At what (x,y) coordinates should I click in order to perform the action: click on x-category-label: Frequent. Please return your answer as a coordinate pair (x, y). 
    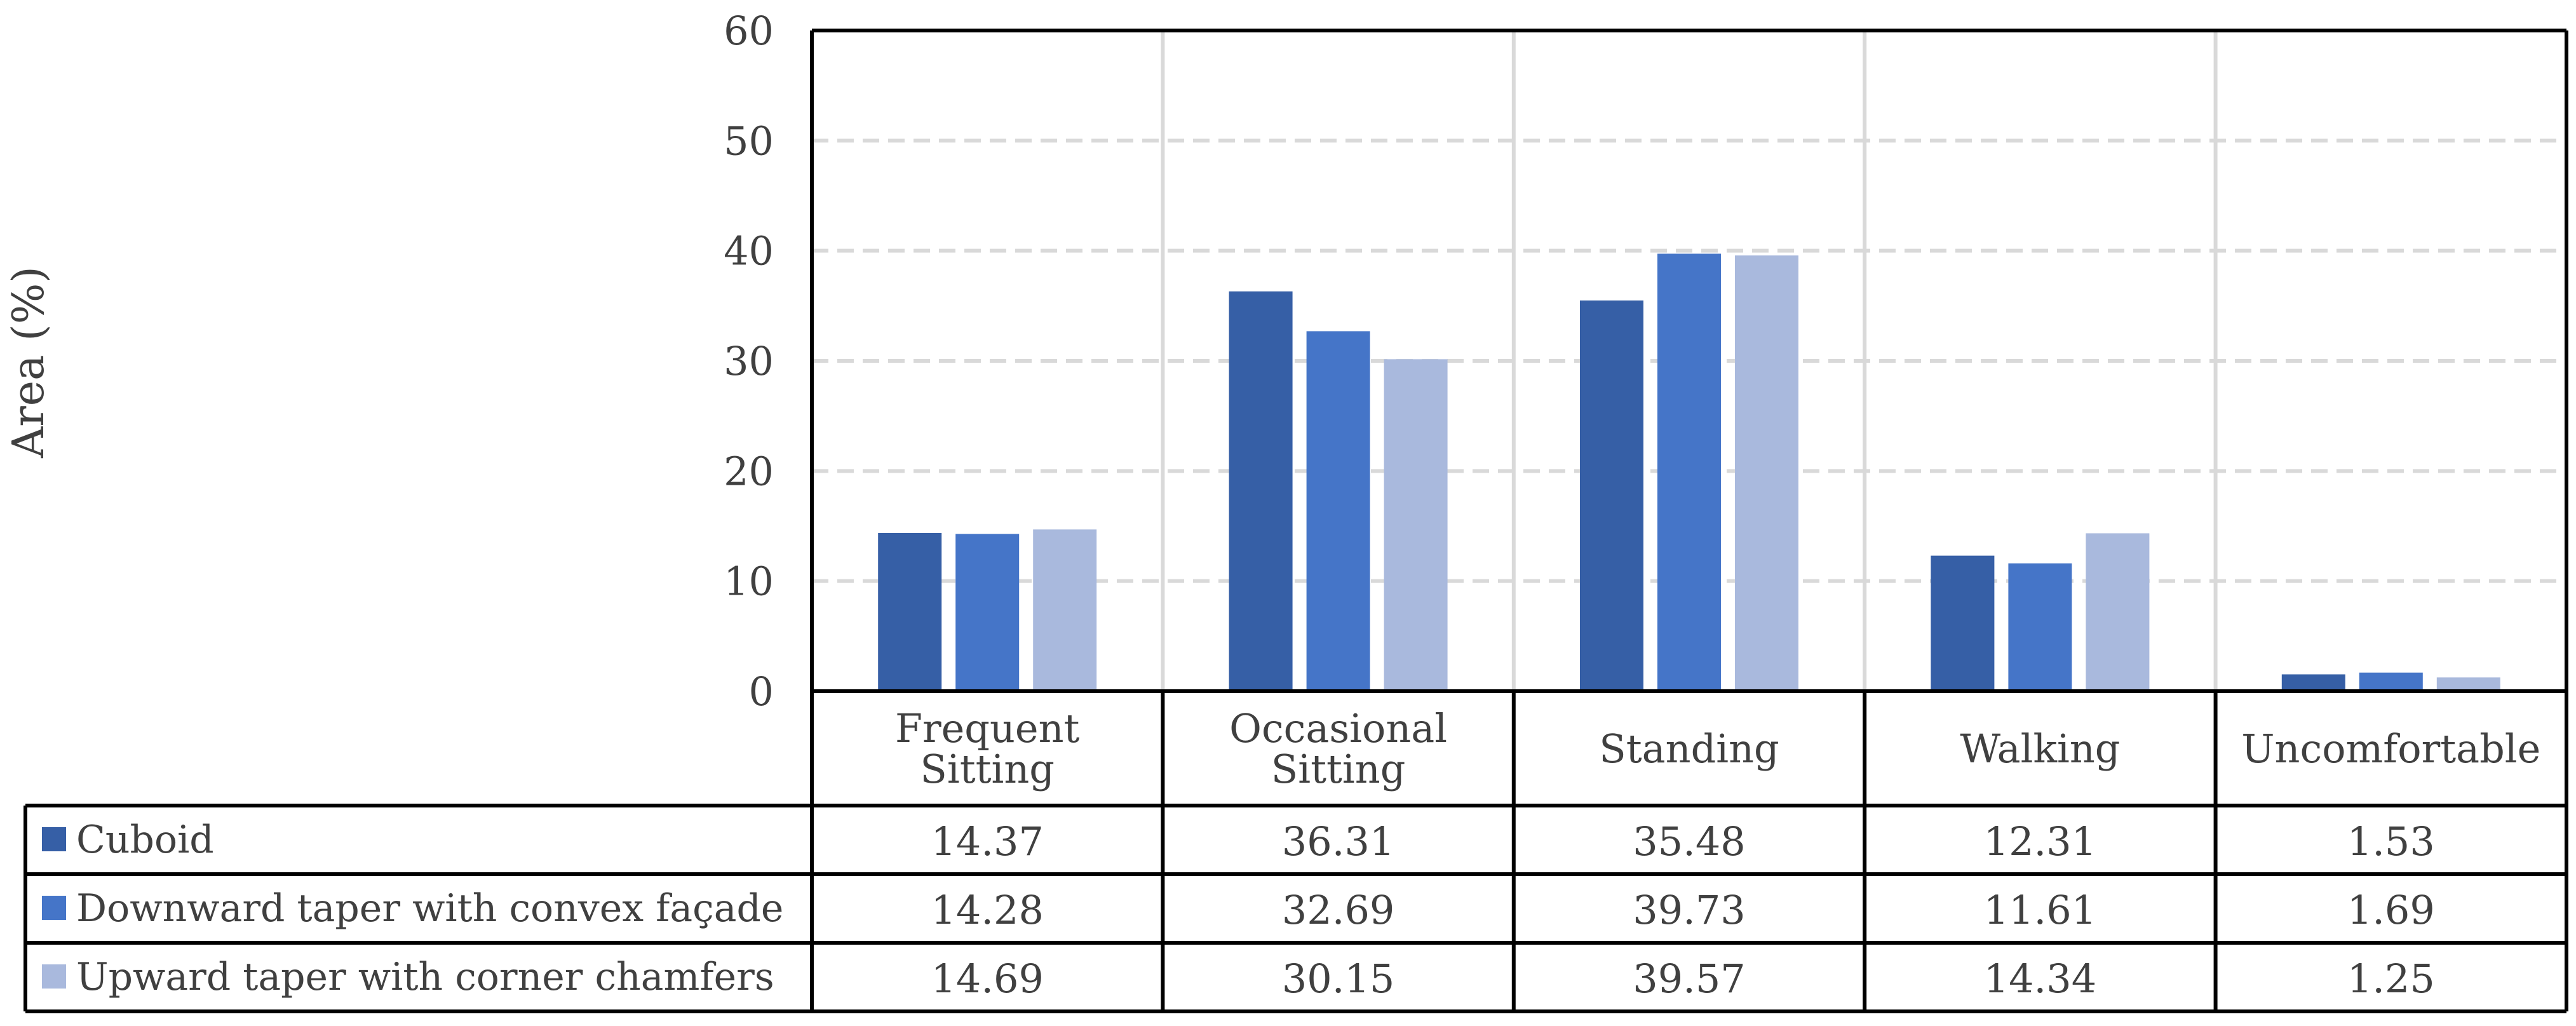
    Looking at the image, I should click on (987, 728).